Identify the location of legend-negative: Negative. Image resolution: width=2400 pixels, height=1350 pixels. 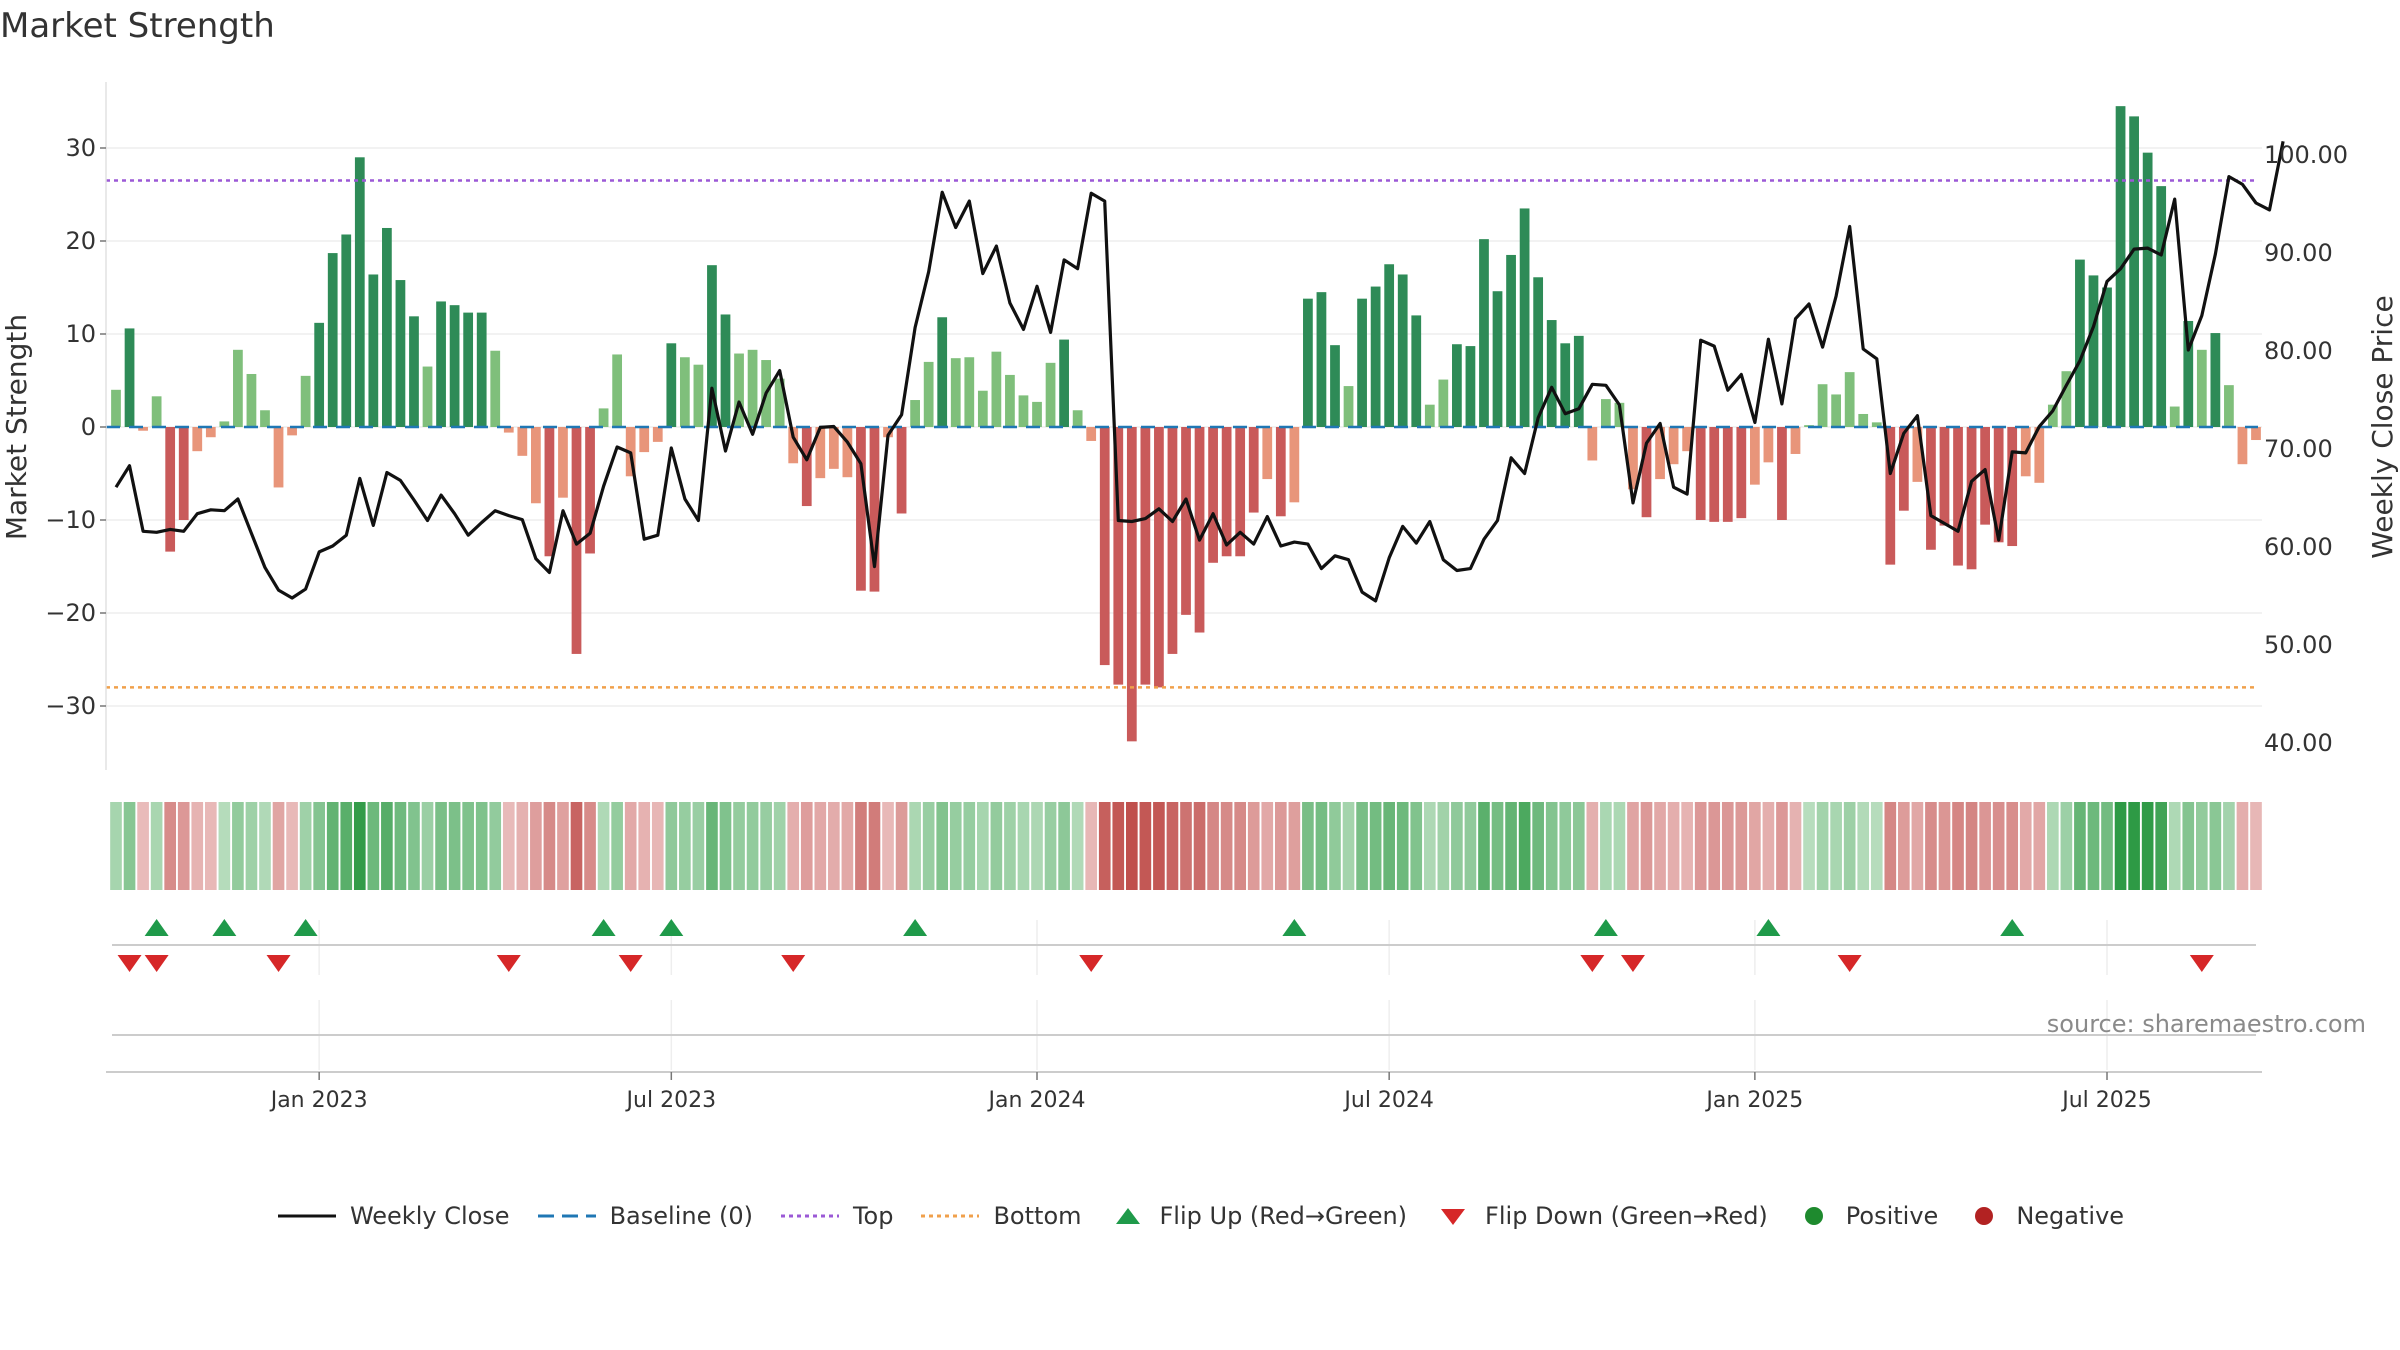
(2044, 1216).